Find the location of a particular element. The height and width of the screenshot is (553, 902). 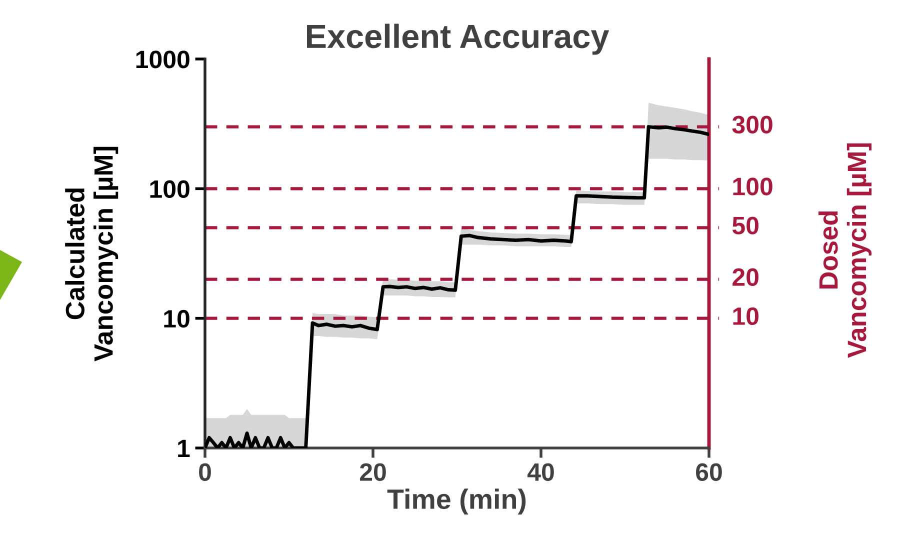

y-tick-label: 1000 is located at coordinates (163, 59).